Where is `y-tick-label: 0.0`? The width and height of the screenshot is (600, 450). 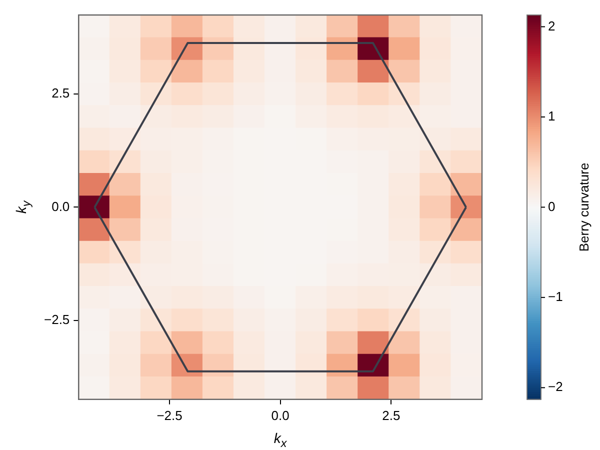 y-tick-label: 0.0 is located at coordinates (61, 206).